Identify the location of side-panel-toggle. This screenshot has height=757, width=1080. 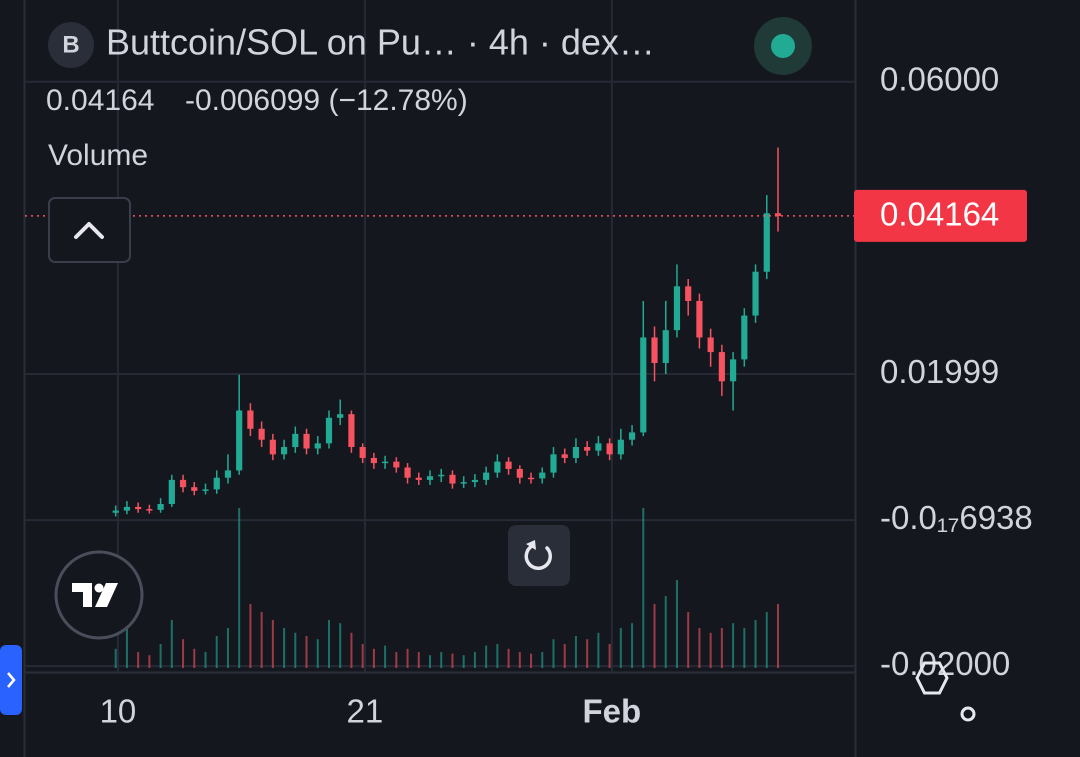
(11, 680).